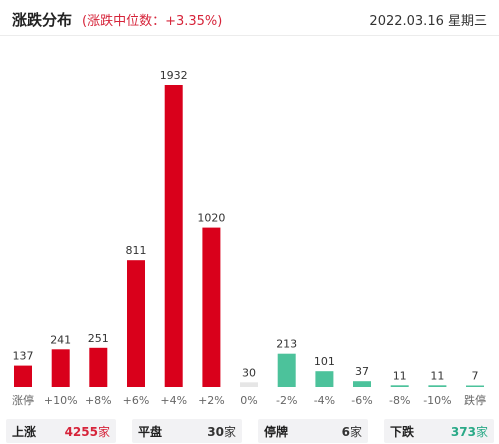 The height and width of the screenshot is (444, 499). What do you see at coordinates (211, 218) in the screenshot?
I see `value-label-5: 1020` at bounding box center [211, 218].